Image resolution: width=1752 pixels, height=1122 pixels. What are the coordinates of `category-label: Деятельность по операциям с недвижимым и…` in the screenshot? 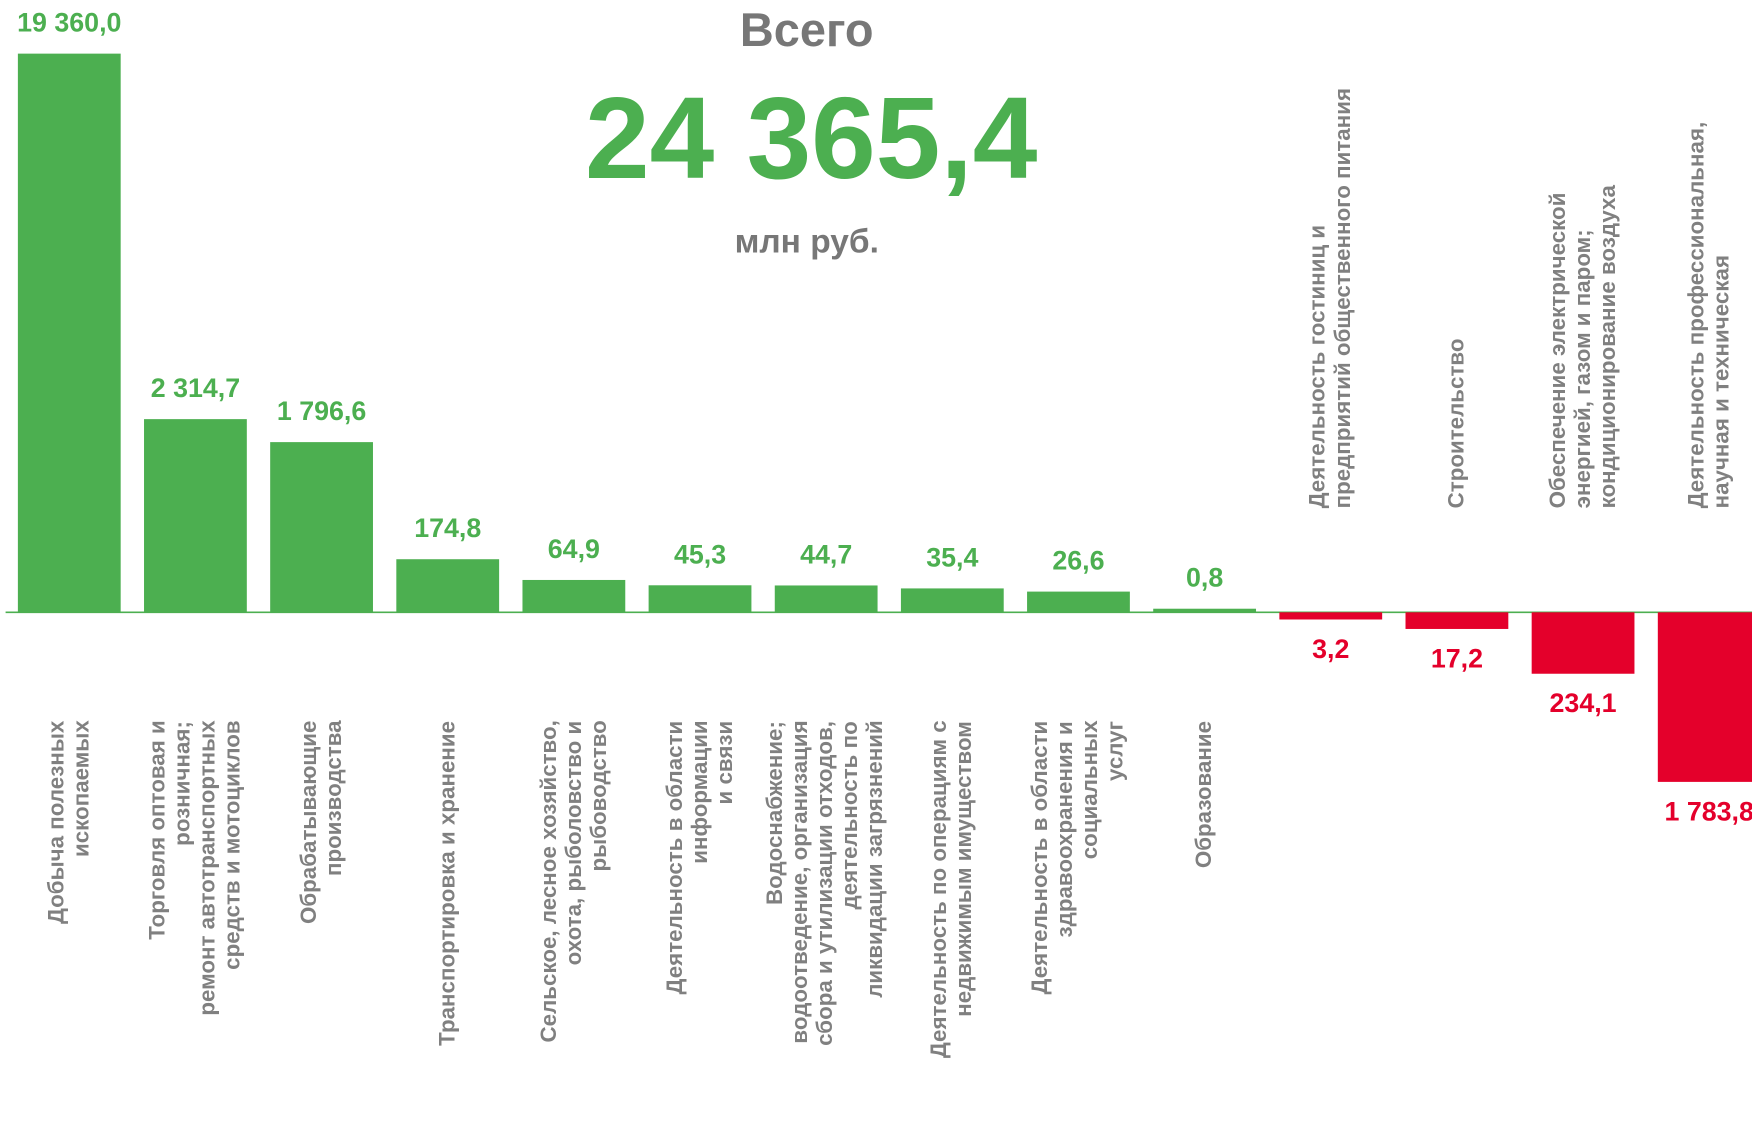 It's located at (952, 889).